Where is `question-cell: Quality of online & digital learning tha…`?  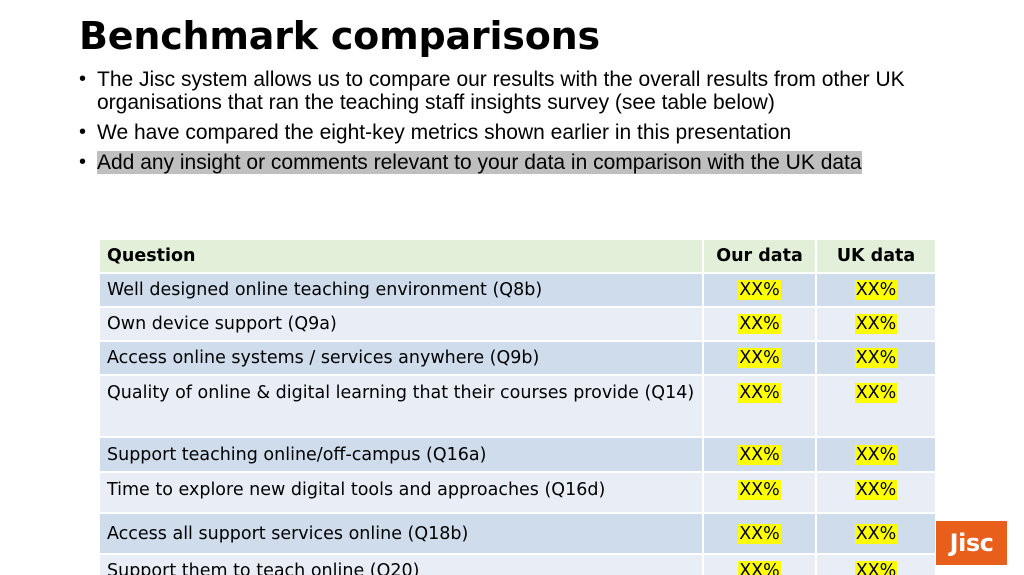
question-cell: Quality of online & digital learning tha… is located at coordinates (401, 406).